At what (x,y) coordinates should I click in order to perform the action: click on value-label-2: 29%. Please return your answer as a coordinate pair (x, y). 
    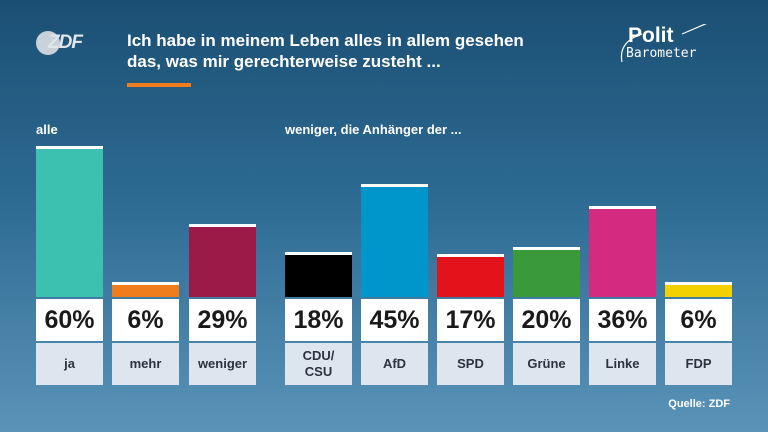
    Looking at the image, I should click on (222, 320).